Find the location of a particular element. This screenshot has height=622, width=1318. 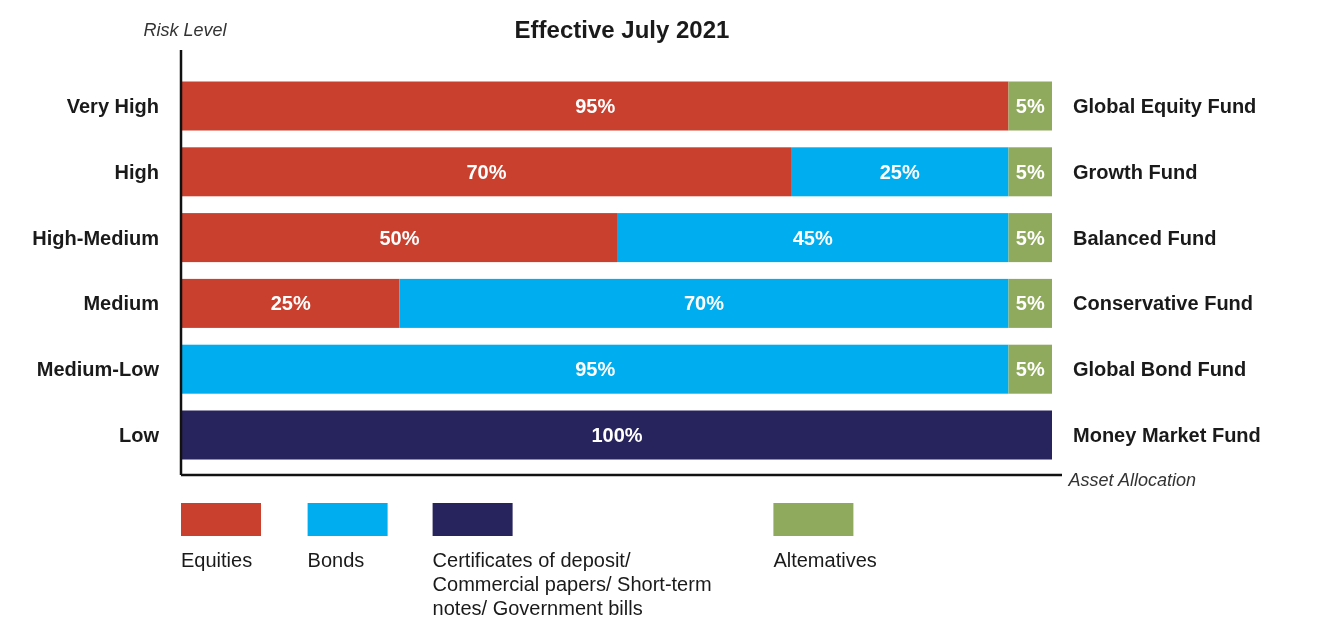

y-tick-label: Low is located at coordinates (139, 435).